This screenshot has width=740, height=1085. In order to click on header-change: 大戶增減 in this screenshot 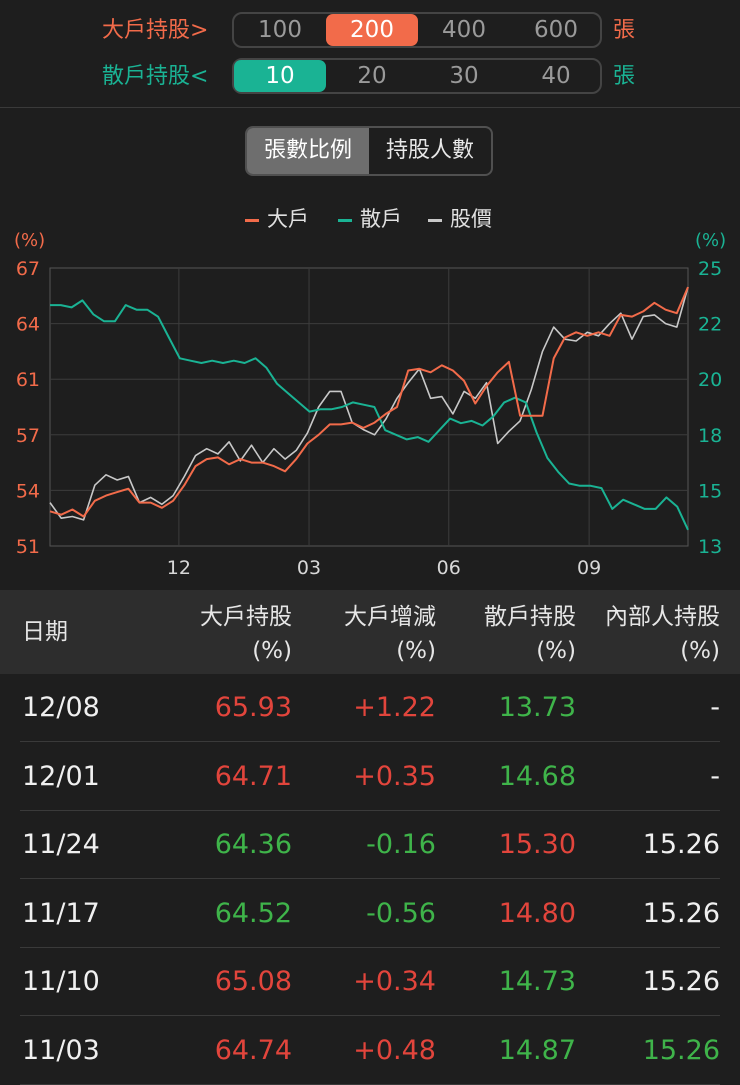, I will do `click(390, 617)`.